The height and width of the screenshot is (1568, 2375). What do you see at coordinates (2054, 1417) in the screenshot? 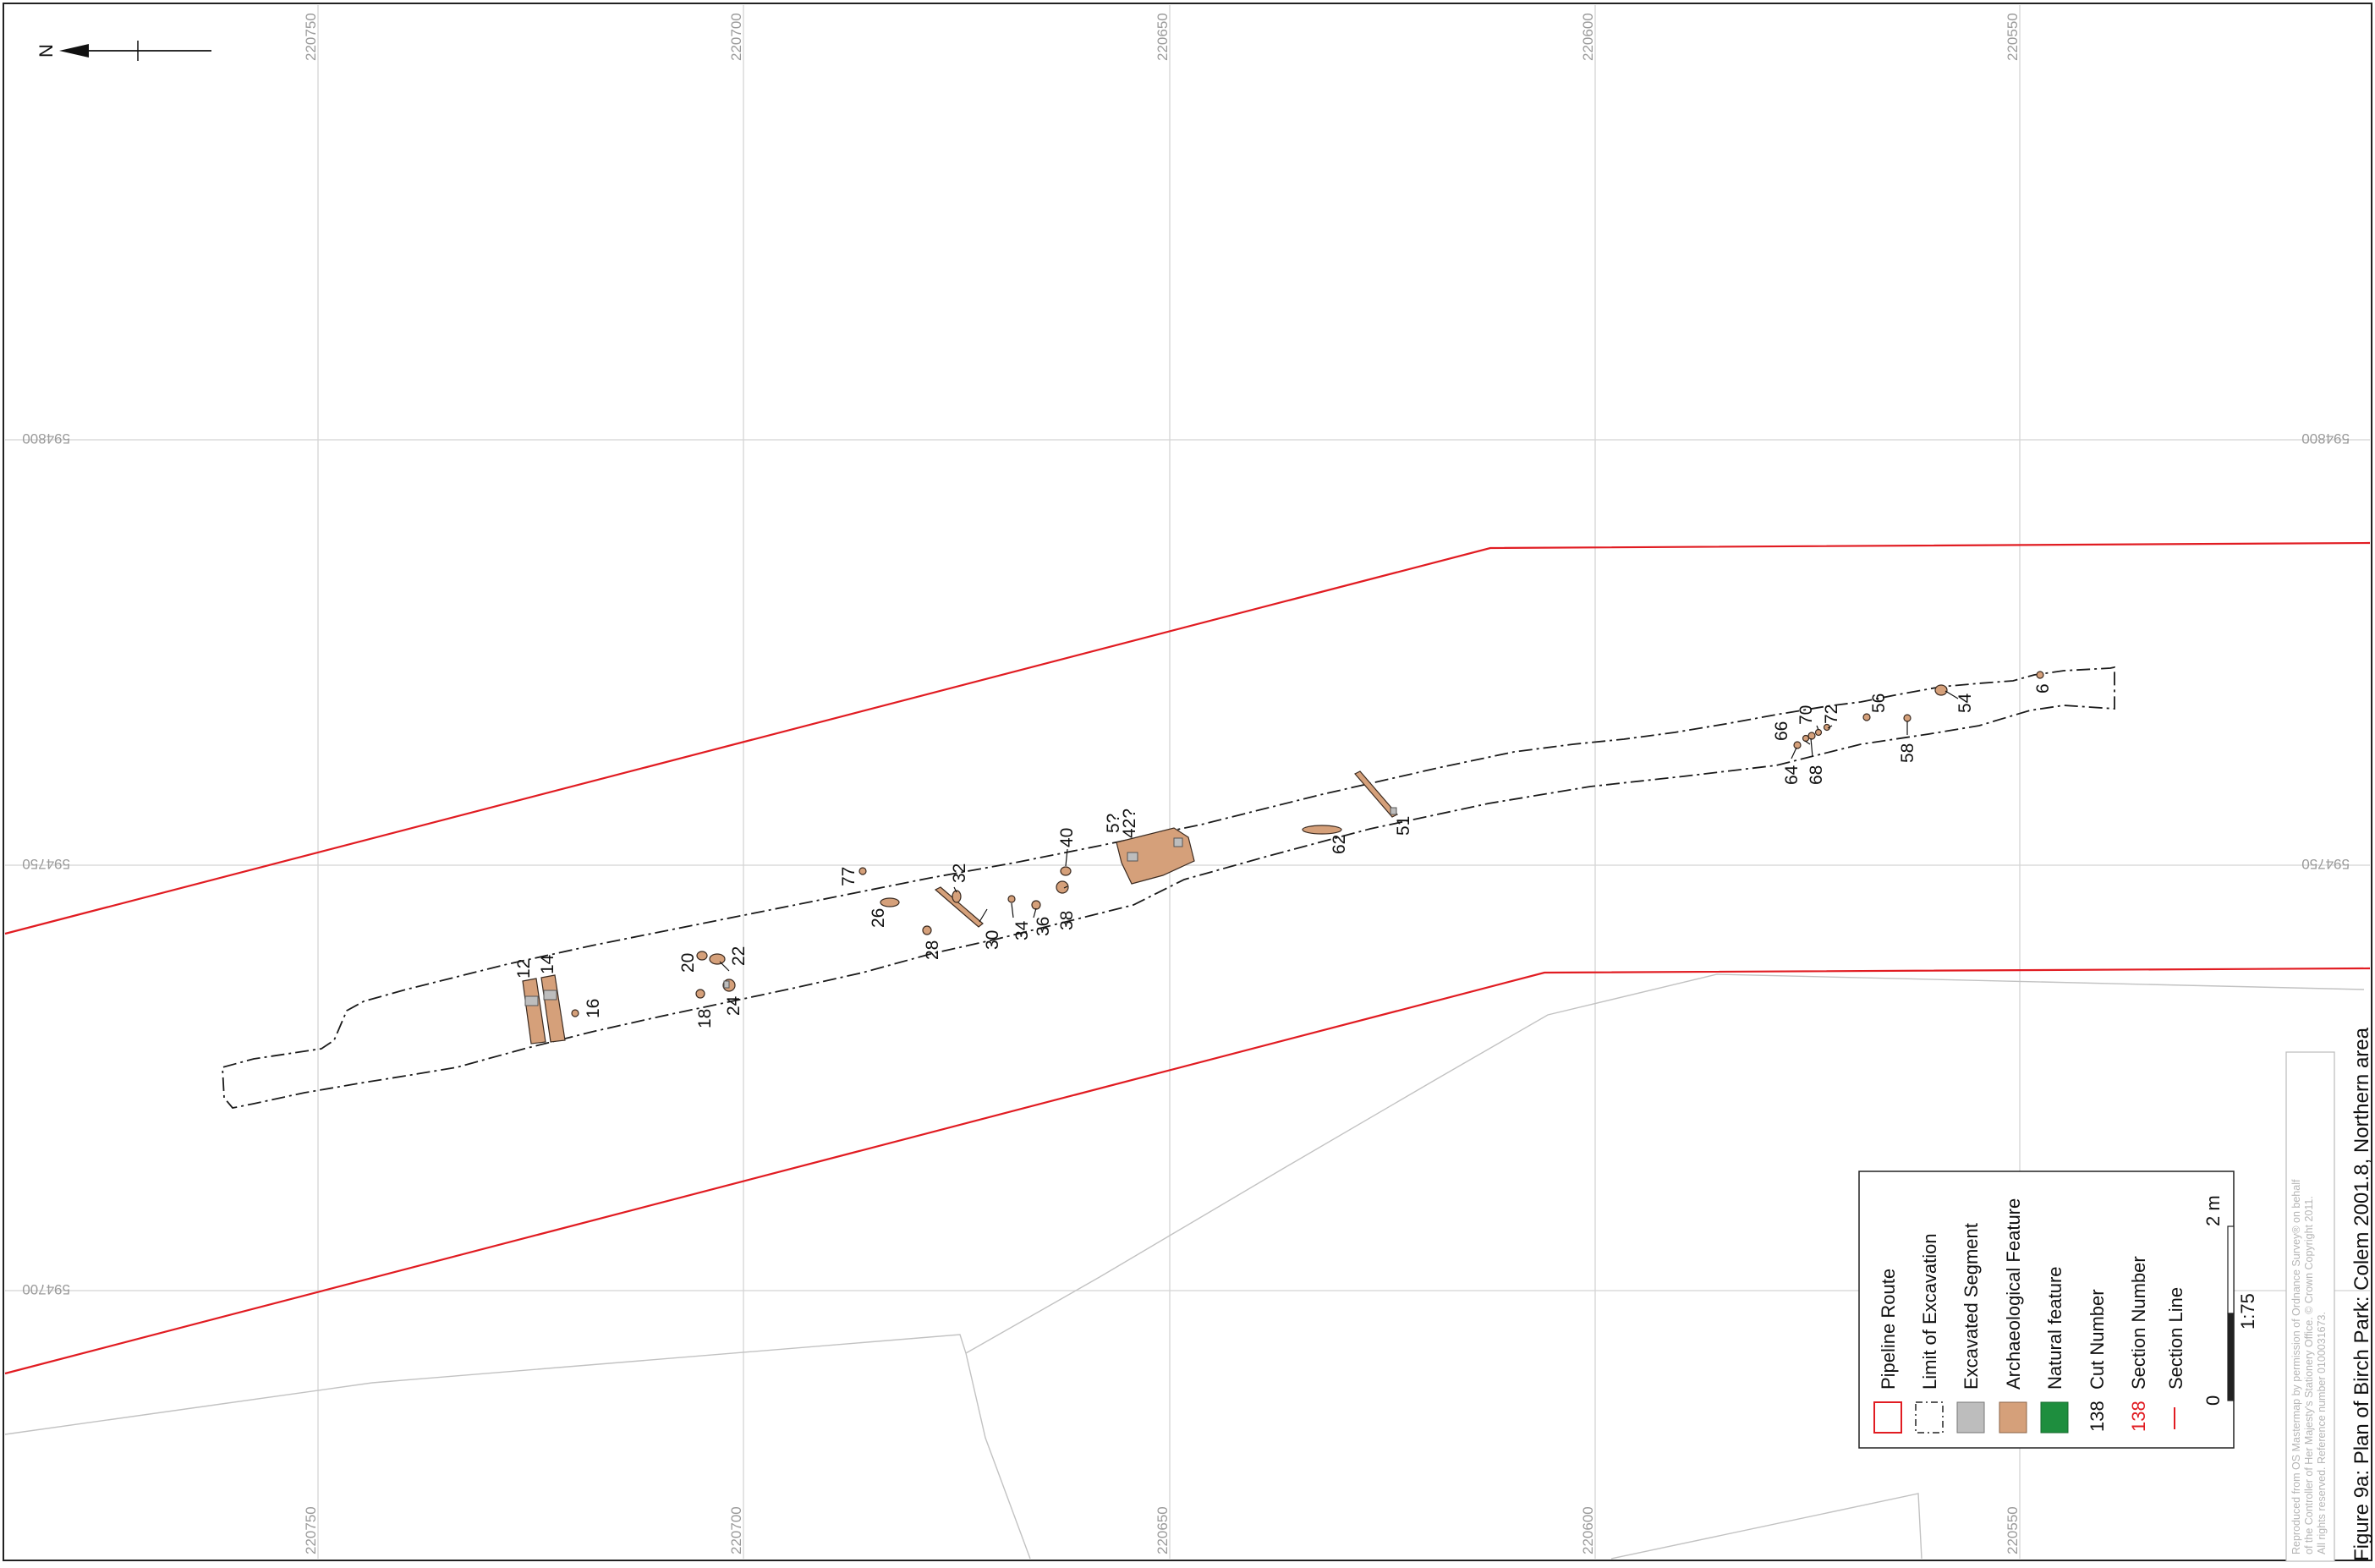
I see `legend-symbol-natural` at bounding box center [2054, 1417].